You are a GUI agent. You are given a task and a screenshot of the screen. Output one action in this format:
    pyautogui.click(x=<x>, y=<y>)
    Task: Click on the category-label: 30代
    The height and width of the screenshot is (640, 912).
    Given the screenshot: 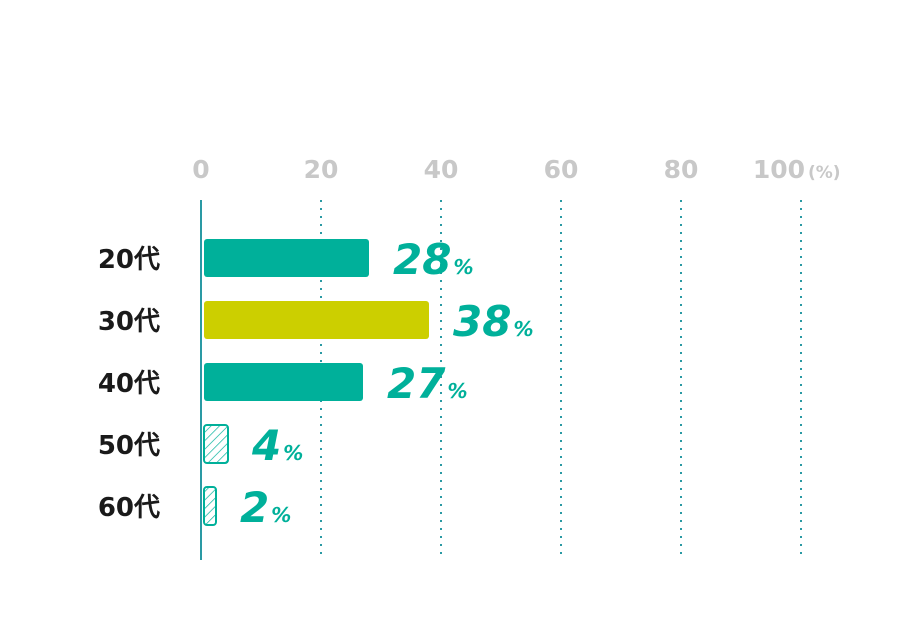 What is the action you would take?
    pyautogui.click(x=129, y=322)
    